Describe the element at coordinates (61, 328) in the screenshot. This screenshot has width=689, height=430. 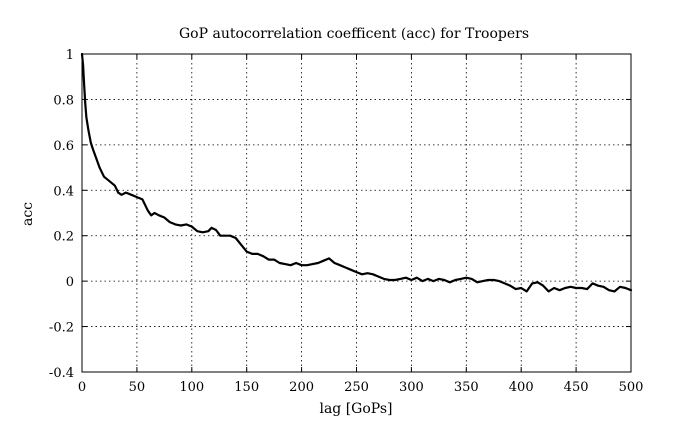
I see `y-tick-label: -0.2` at that location.